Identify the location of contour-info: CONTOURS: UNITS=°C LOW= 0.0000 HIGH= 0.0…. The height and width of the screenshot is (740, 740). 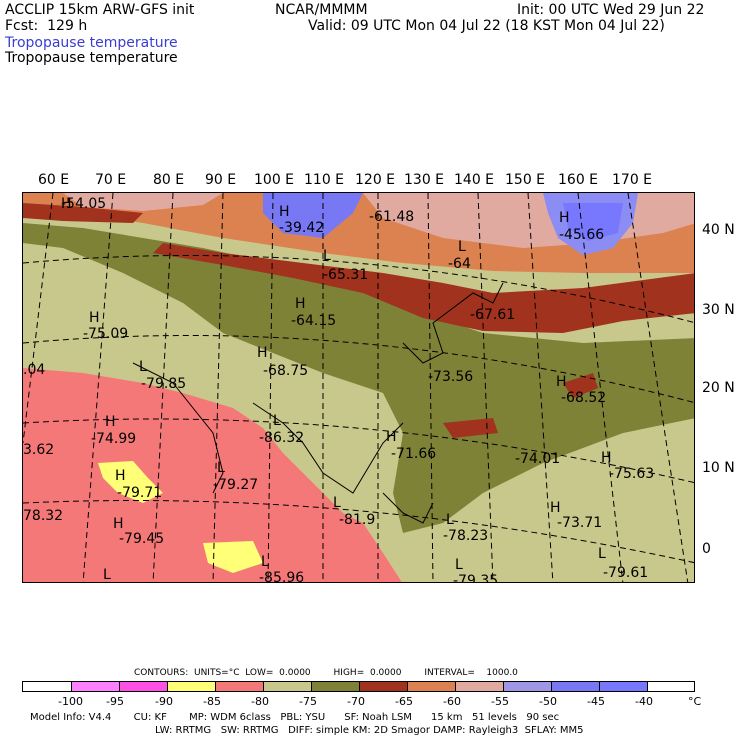
(326, 673).